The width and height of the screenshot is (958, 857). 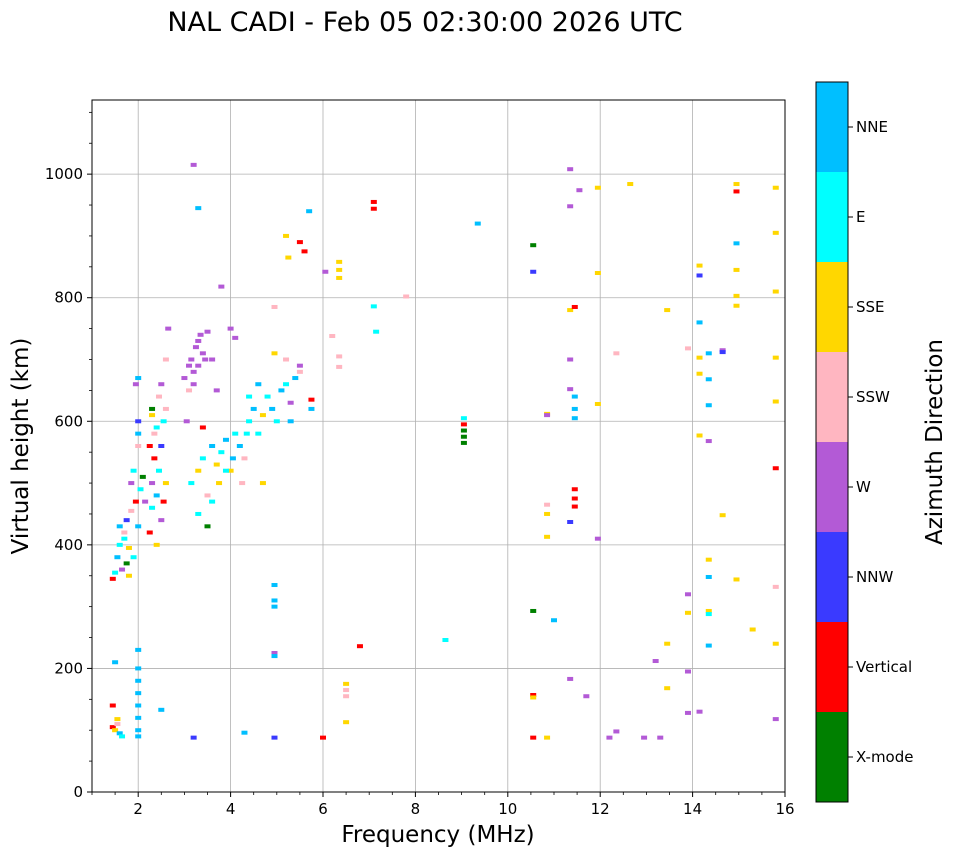 I want to click on x-tick-label: 6, so click(x=323, y=809).